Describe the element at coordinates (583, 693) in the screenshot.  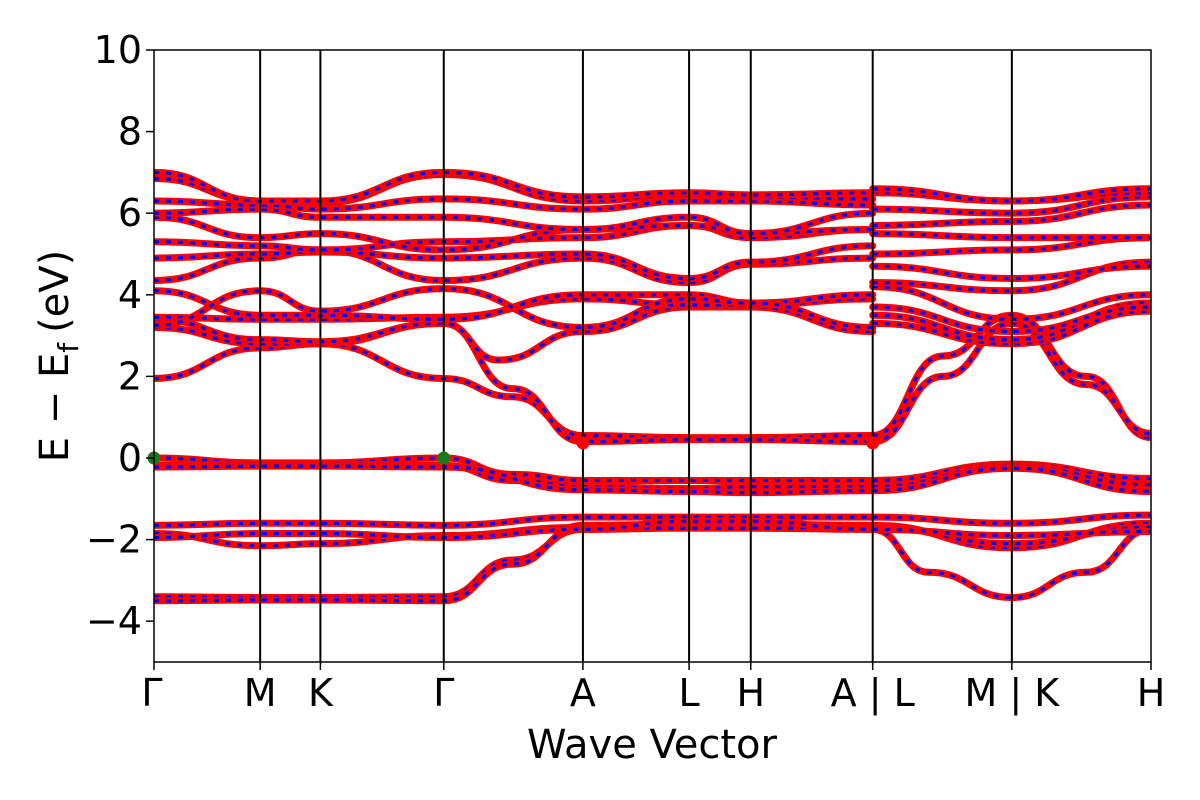
I see `x-tick-label-4: A` at that location.